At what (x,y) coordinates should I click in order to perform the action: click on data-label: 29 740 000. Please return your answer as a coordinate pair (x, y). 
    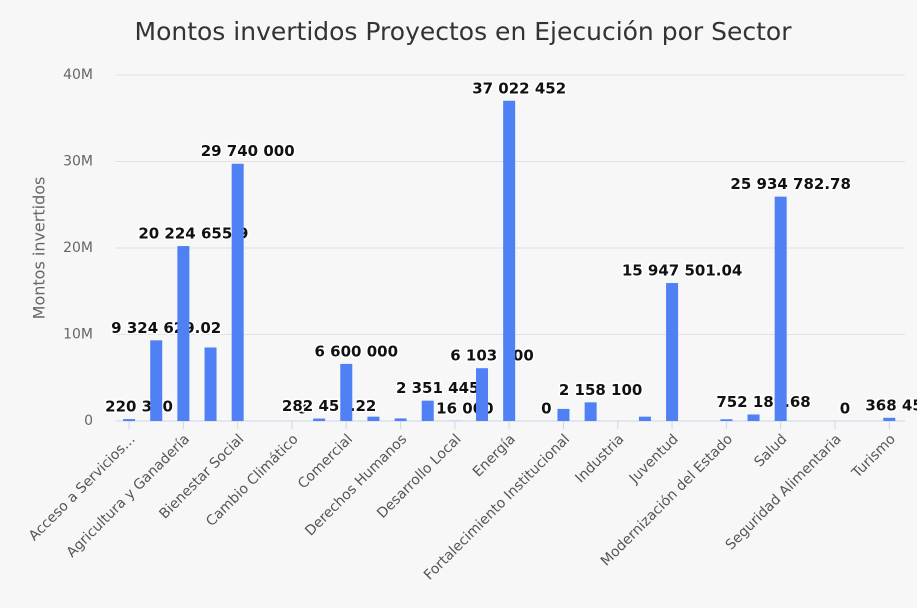
    Looking at the image, I should click on (248, 151).